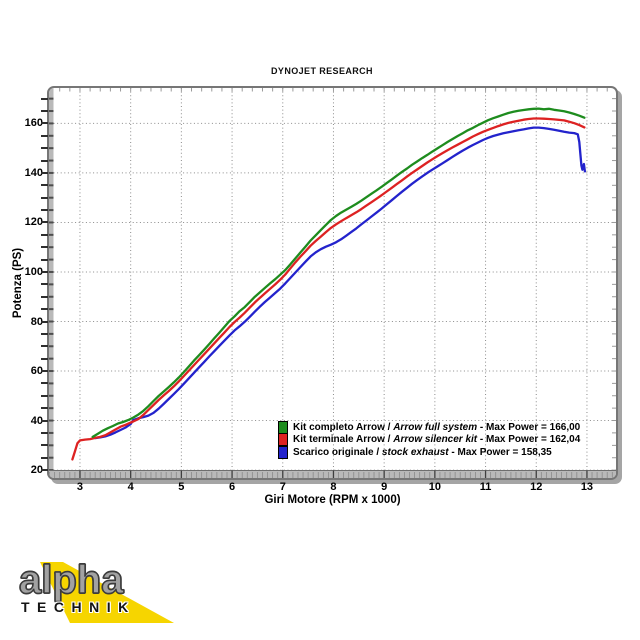 This screenshot has width=640, height=640. What do you see at coordinates (33, 222) in the screenshot?
I see `y-tick-label: 120` at bounding box center [33, 222].